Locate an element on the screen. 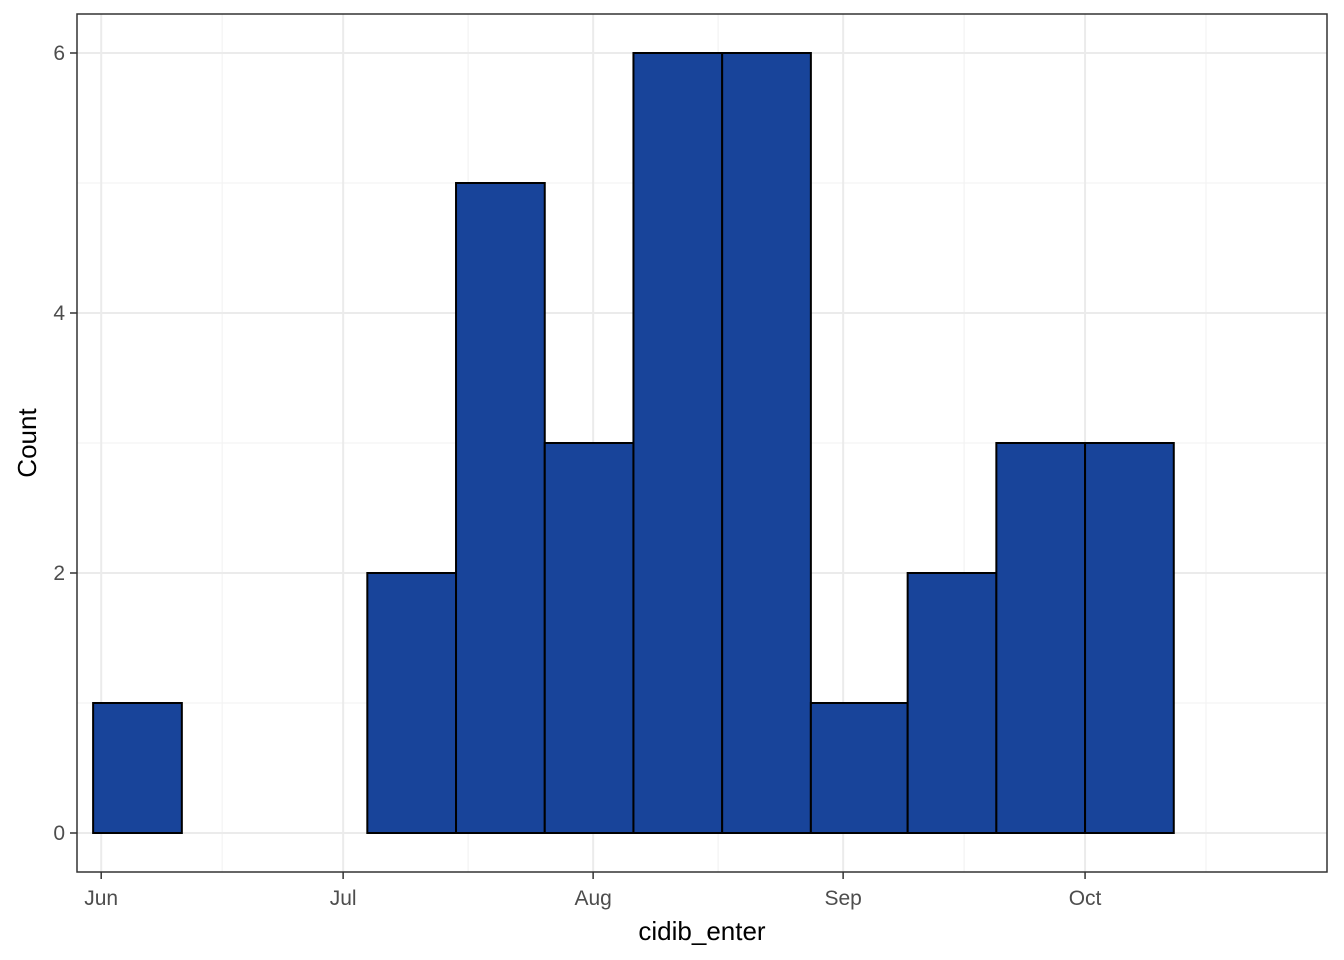 This screenshot has height=960, width=1344. x-axis-title: cidib_enter is located at coordinates (702, 931).